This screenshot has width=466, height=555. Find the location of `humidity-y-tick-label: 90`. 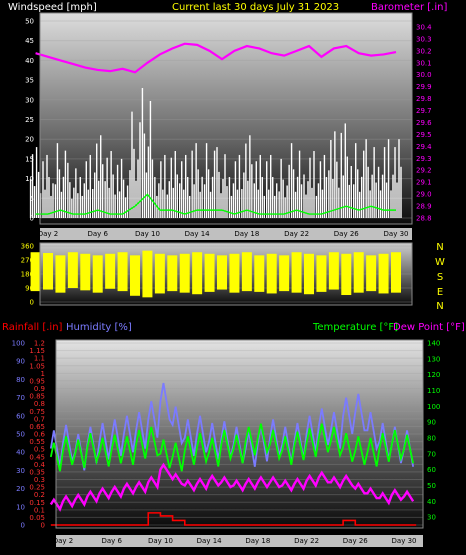

humidity-y-tick-label: 90 is located at coordinates (20, 362).